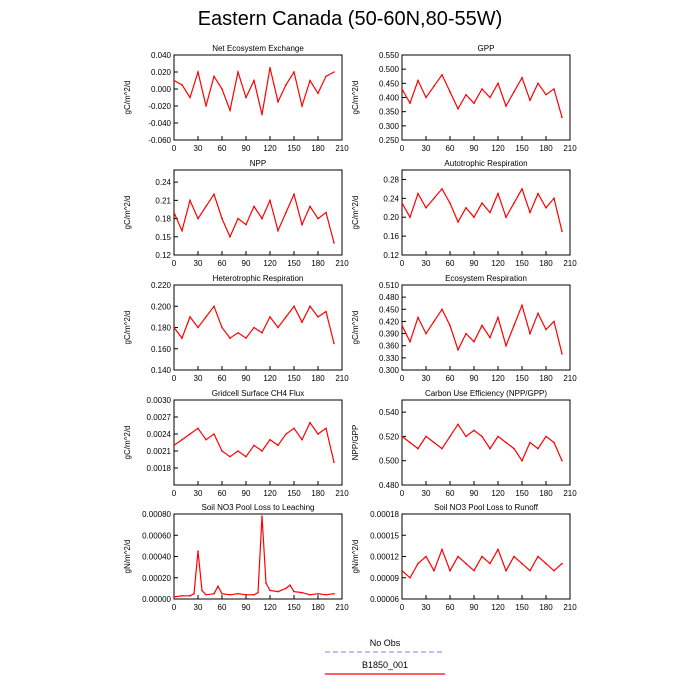  I want to click on y-tick-label: 0.0021, so click(159, 451).